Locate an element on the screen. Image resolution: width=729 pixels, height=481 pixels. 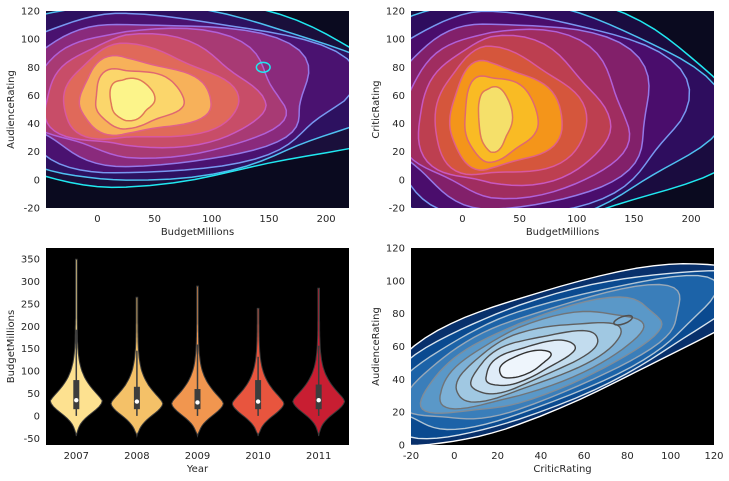
x-tick-label: 2011 is located at coordinates (318, 456).